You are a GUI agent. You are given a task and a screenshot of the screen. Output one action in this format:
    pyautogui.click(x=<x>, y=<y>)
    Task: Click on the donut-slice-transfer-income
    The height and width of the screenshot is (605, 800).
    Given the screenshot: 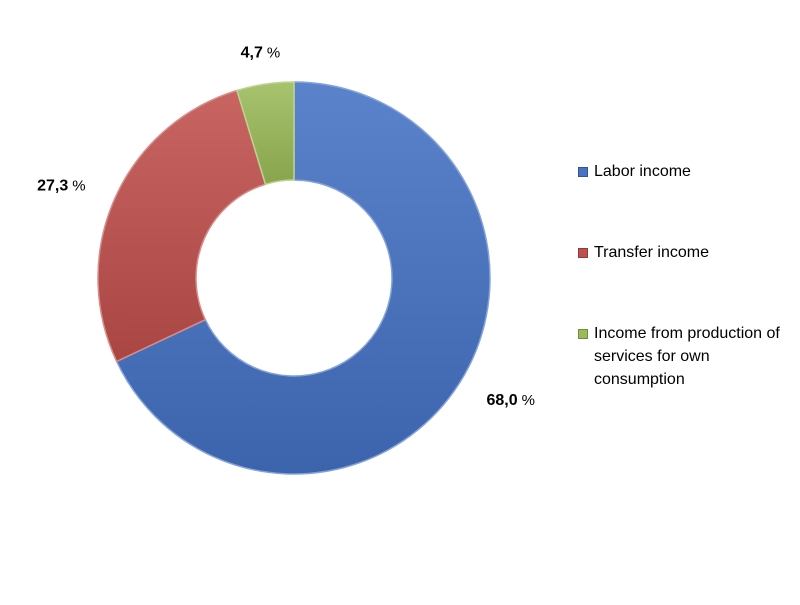 What is the action you would take?
    pyautogui.click(x=182, y=226)
    